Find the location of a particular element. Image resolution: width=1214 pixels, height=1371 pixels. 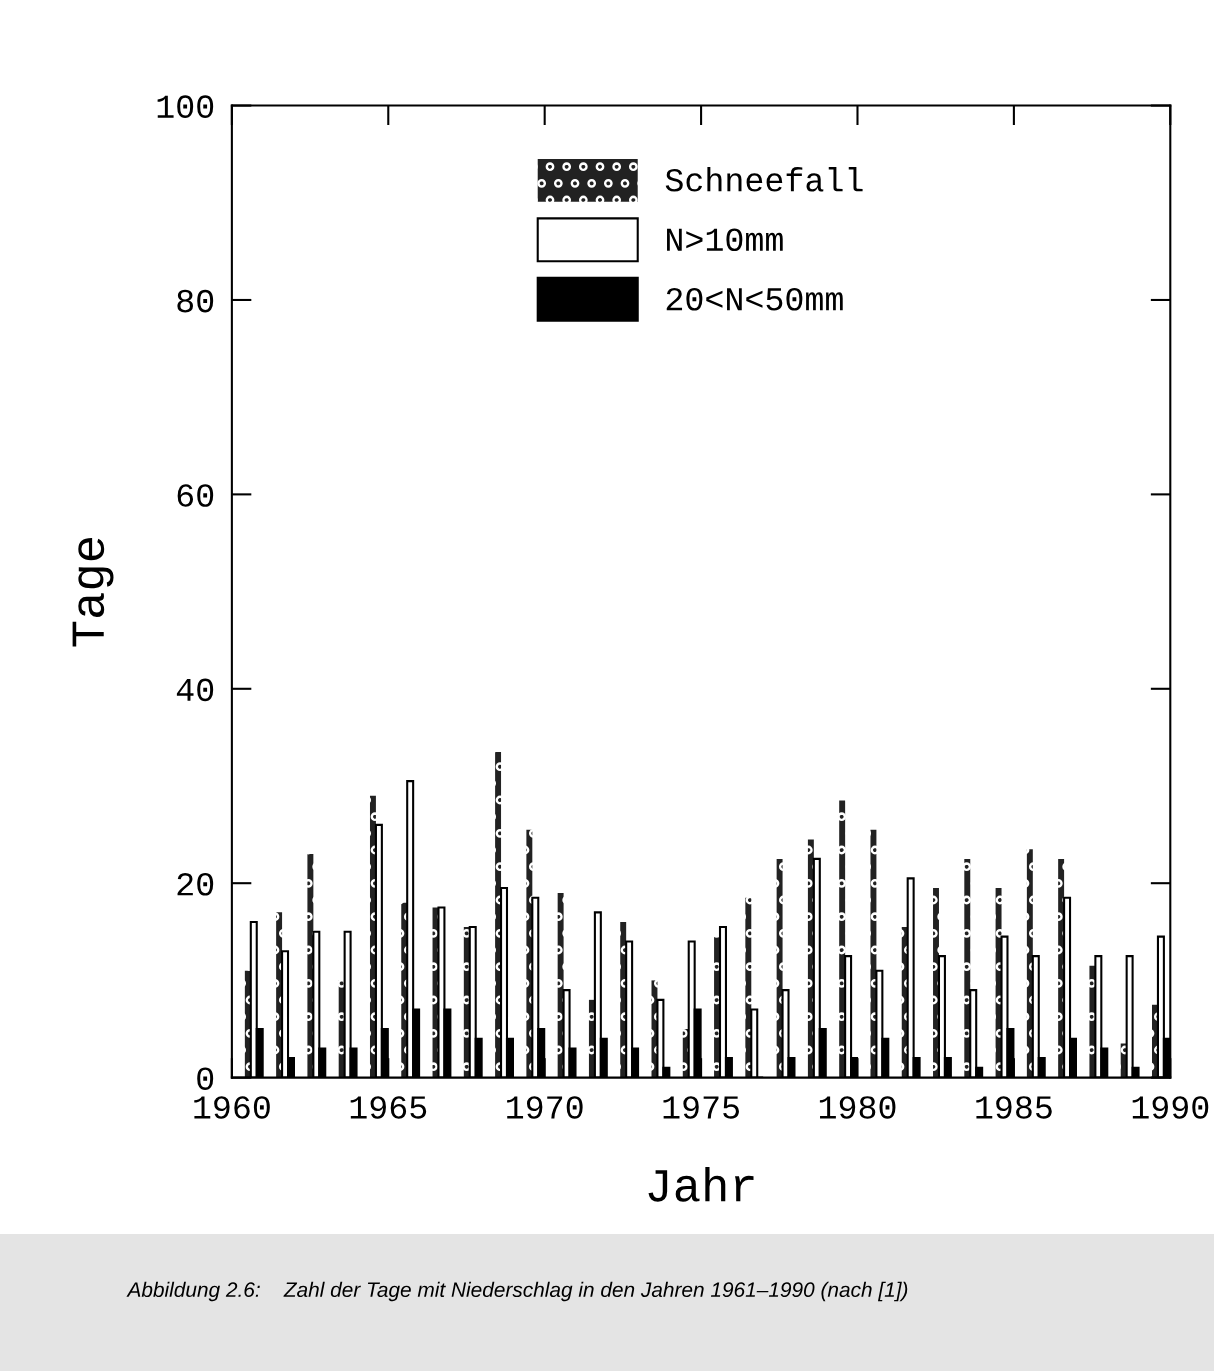

x-tick-label: 1985 is located at coordinates (1014, 1107).